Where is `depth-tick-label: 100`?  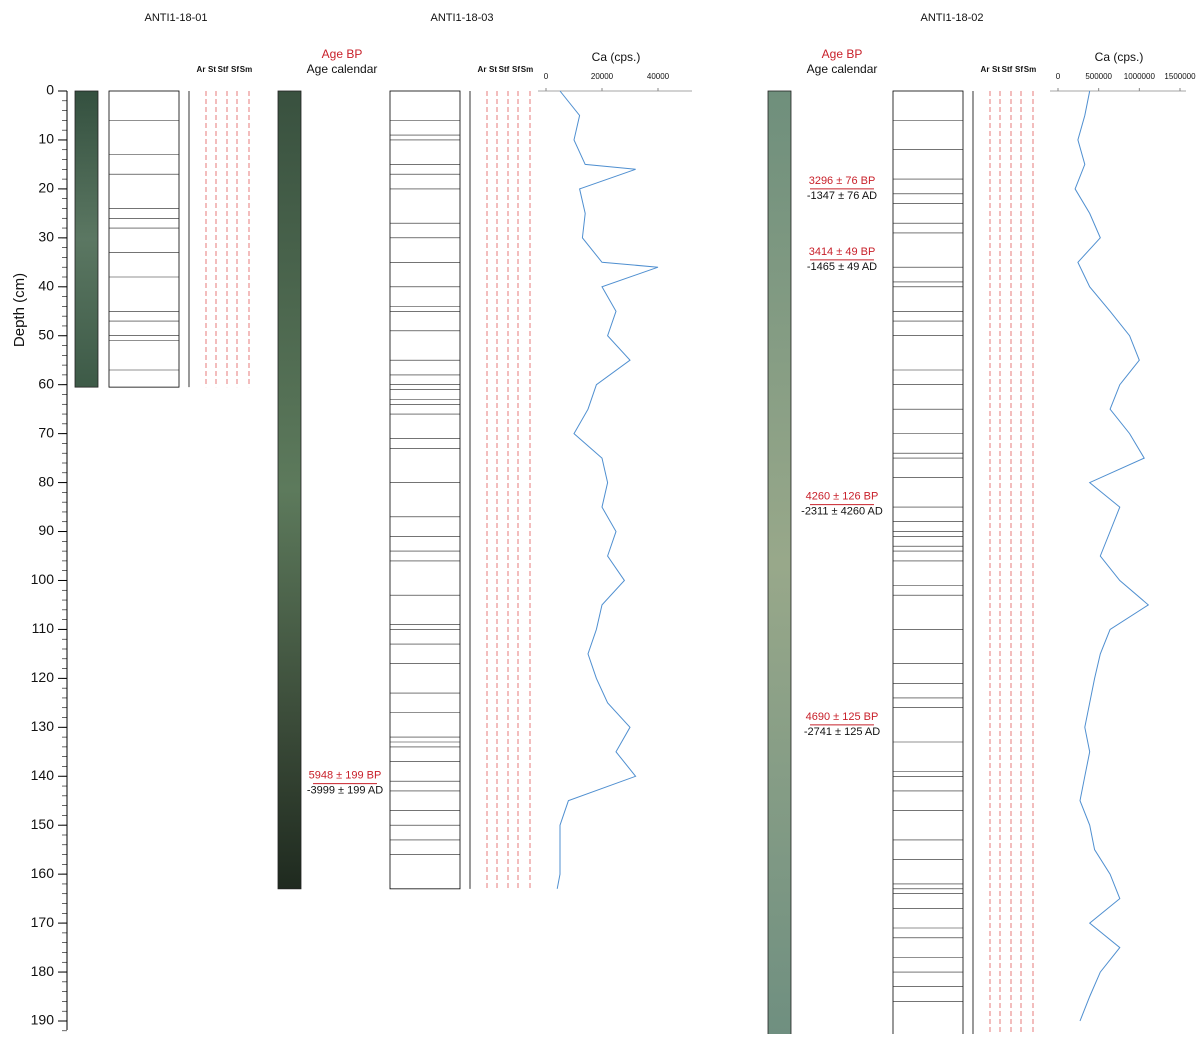 depth-tick-label: 100 is located at coordinates (43, 579).